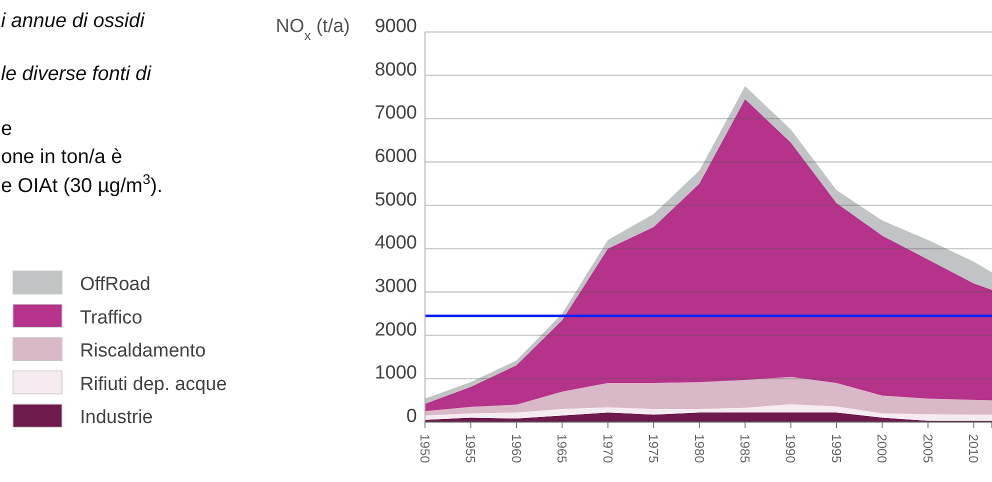  Describe the element at coordinates (395, 286) in the screenshot. I see `y-tick-label: 3000` at that location.